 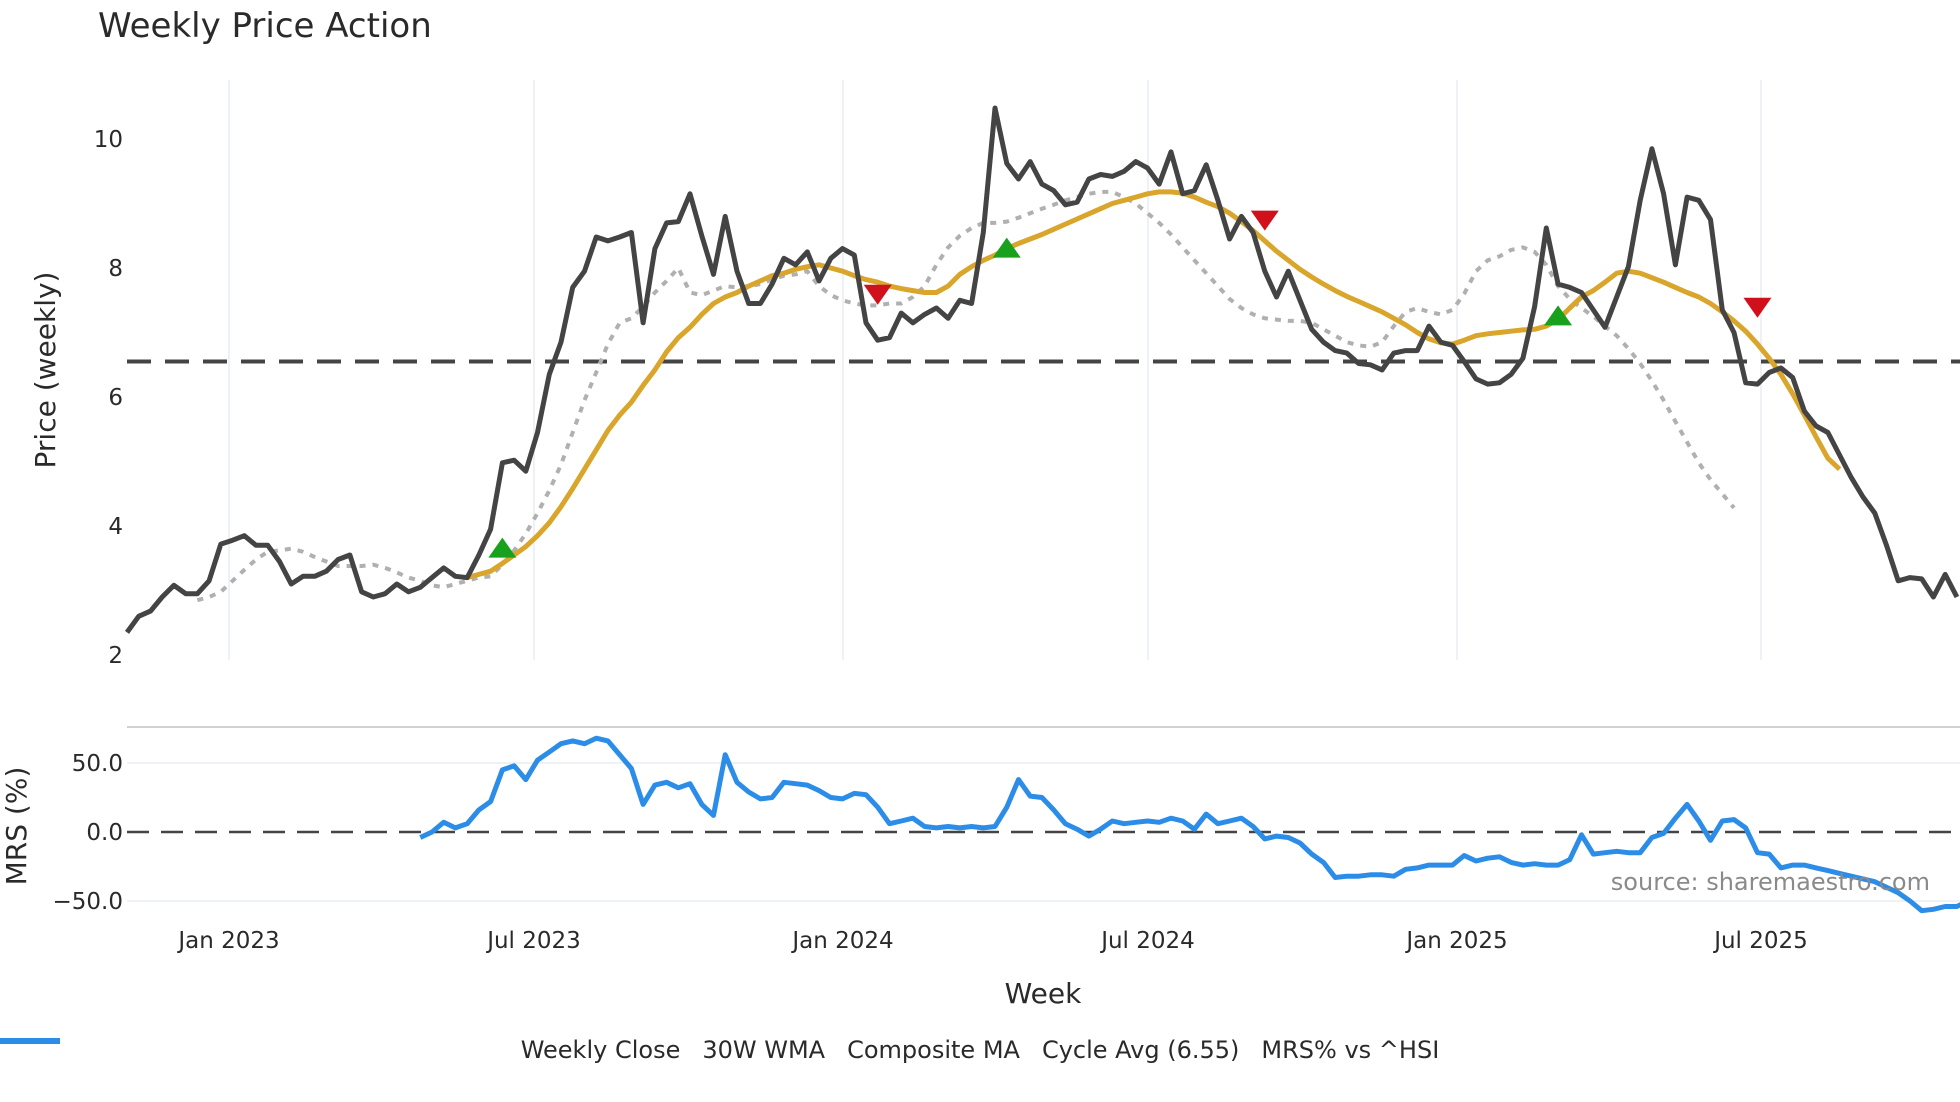 What do you see at coordinates (1140, 1050) in the screenshot?
I see `legend-label: Cycle Avg (6.55)` at bounding box center [1140, 1050].